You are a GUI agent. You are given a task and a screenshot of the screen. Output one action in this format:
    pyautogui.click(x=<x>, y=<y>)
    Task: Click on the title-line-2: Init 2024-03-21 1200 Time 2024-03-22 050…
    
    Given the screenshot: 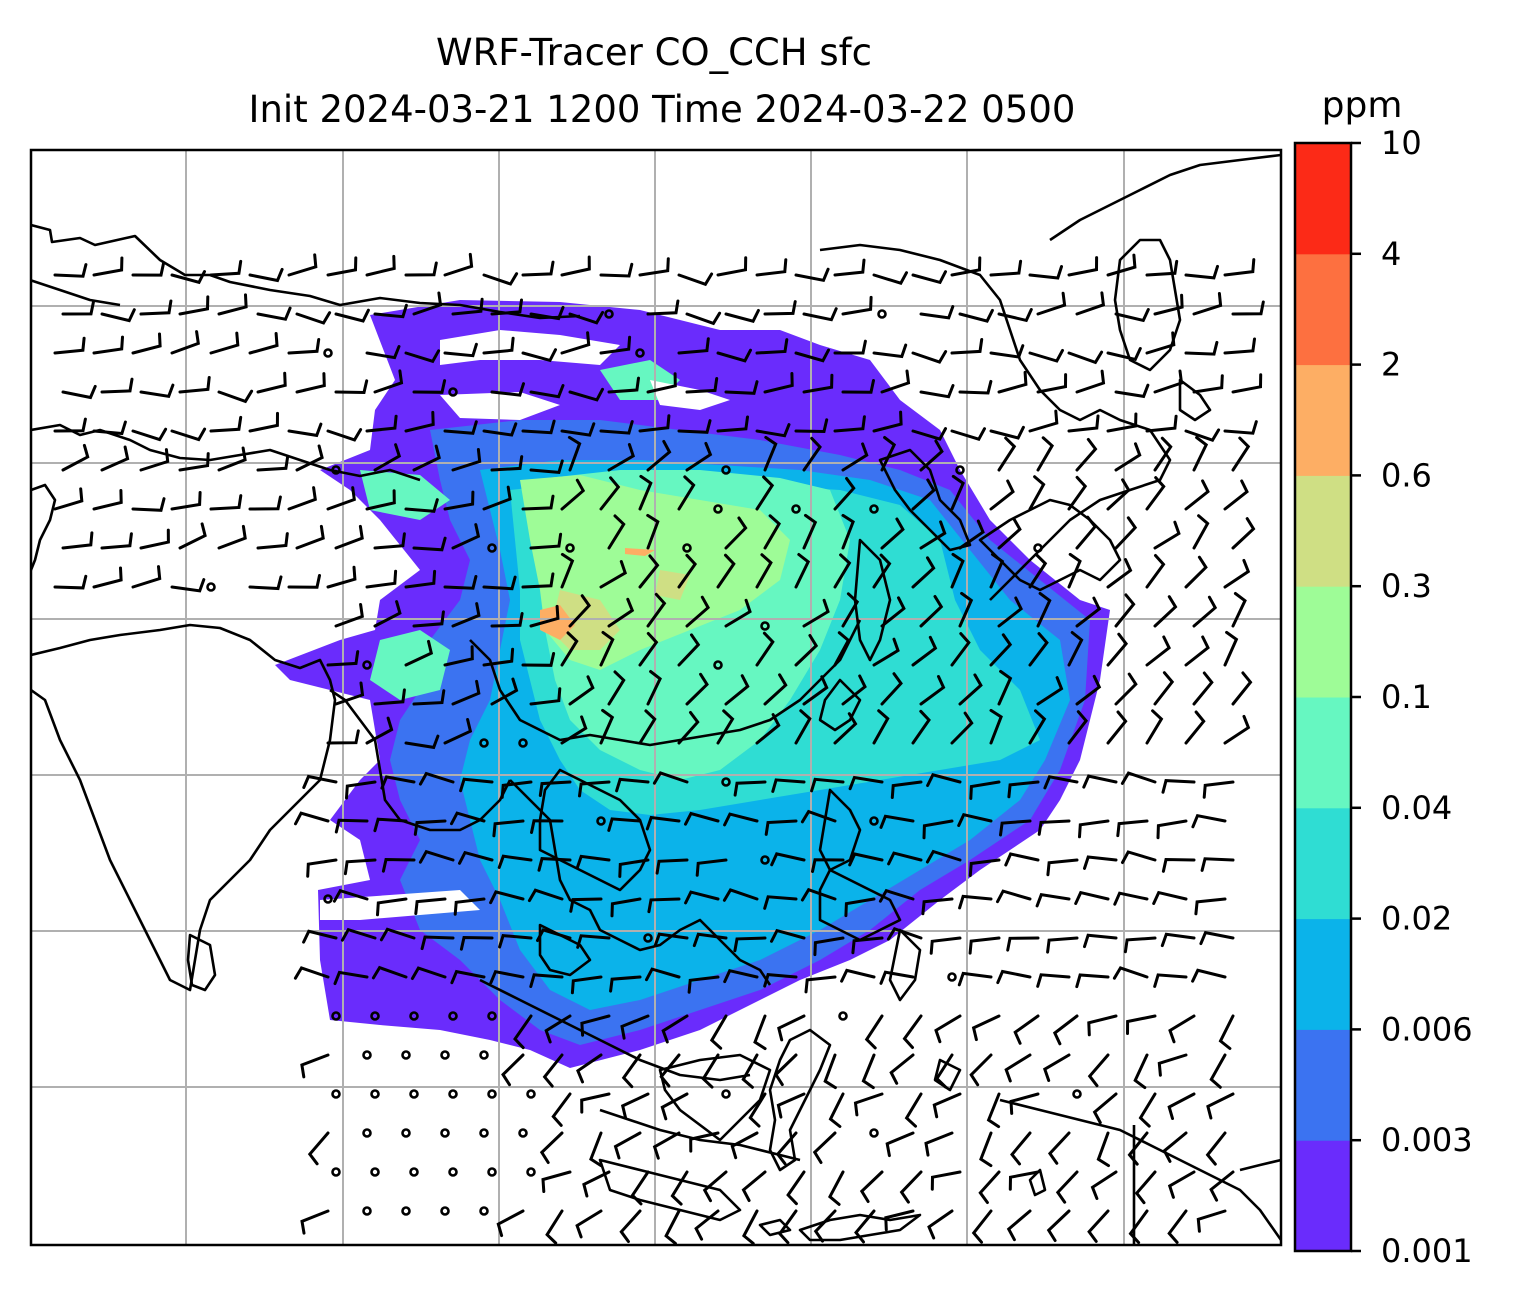 What is the action you would take?
    pyautogui.click(x=662, y=109)
    